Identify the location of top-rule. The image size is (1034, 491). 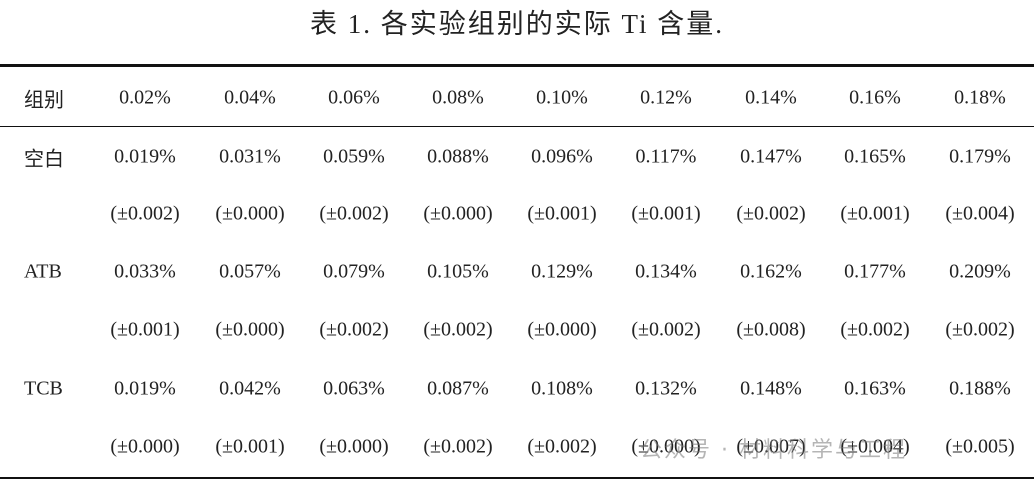
(517, 65).